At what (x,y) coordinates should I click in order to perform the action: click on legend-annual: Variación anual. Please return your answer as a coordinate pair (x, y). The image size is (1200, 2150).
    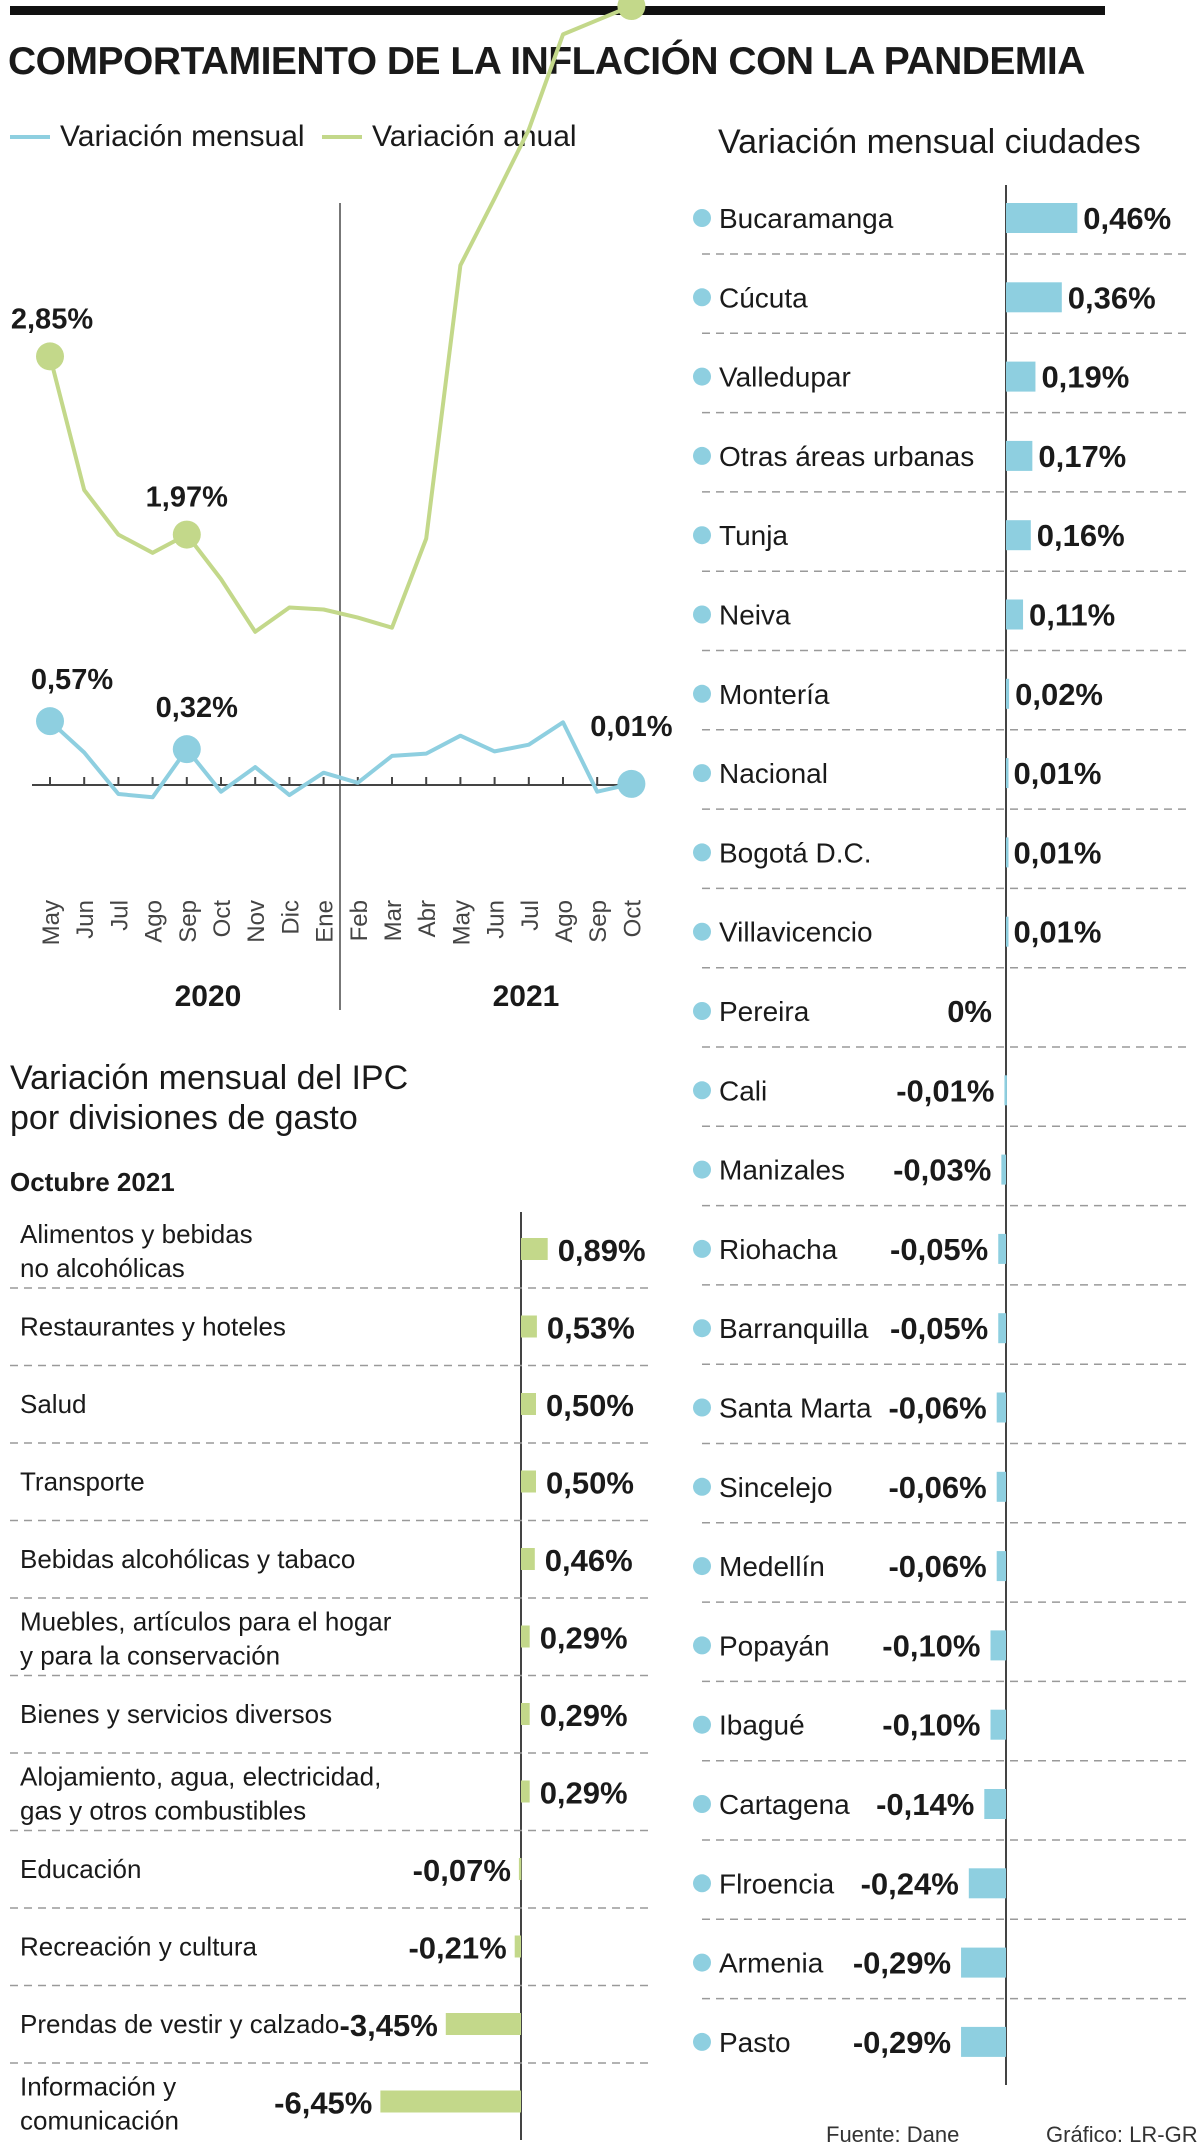
    Looking at the image, I should click on (449, 137).